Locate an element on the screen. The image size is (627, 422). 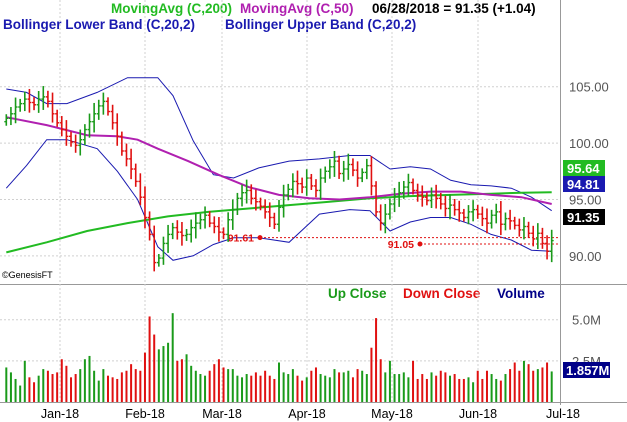
x-tick-label: Jul-18 is located at coordinates (563, 414).